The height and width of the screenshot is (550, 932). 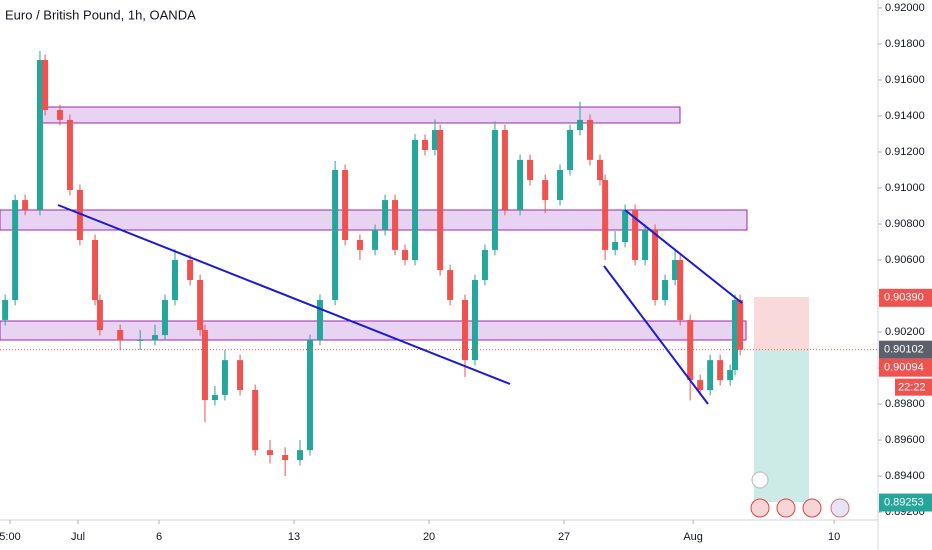 I want to click on price-axis, so click(x=905, y=275).